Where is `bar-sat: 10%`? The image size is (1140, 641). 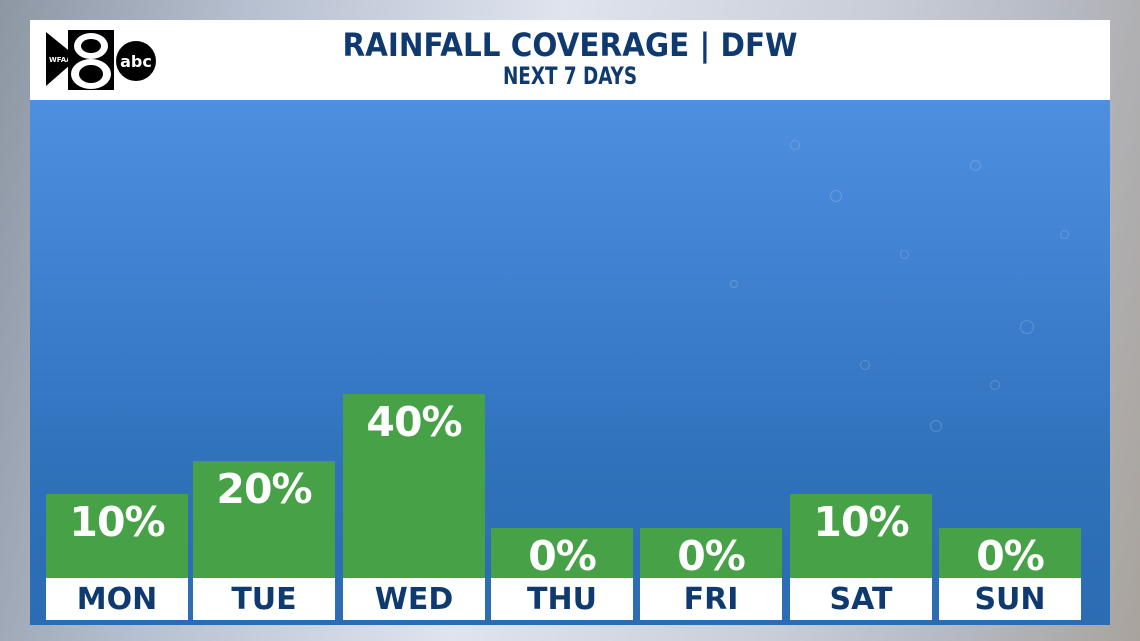
bar-sat: 10% is located at coordinates (861, 536).